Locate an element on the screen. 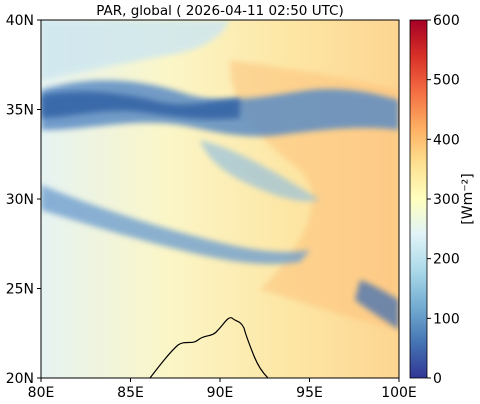  y-axis: 20N 25N 30N 35N 40N is located at coordinates (23, 200).